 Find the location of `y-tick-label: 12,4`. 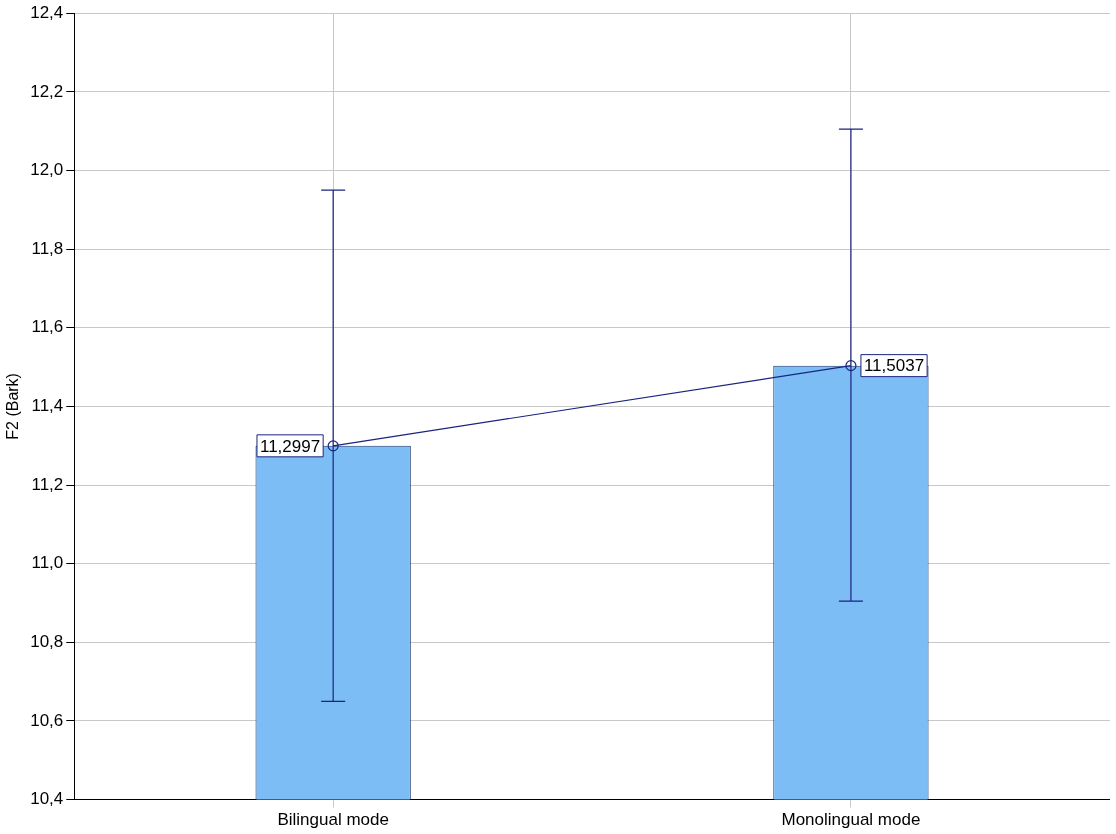

y-tick-label: 12,4 is located at coordinates (47, 12).